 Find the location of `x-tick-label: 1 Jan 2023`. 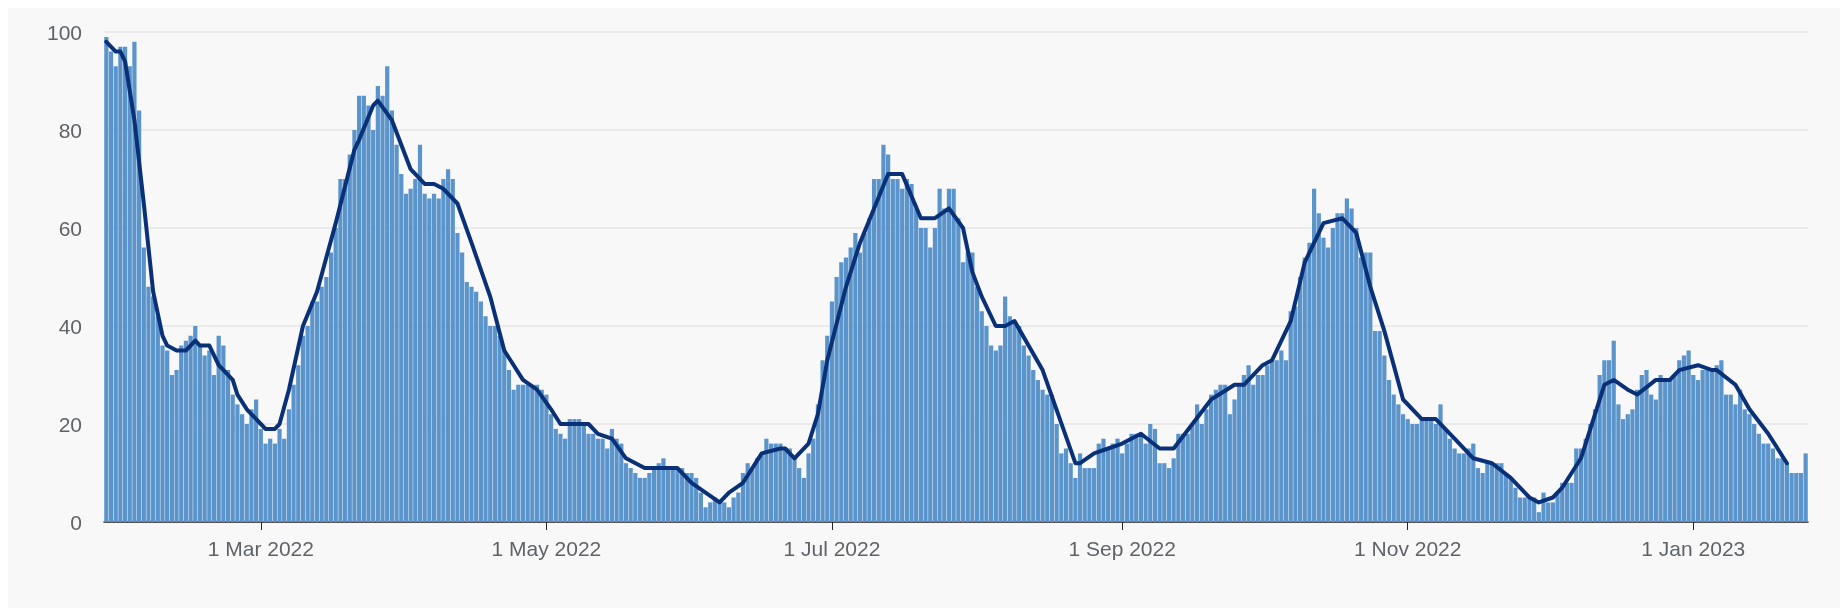

x-tick-label: 1 Jan 2023 is located at coordinates (1693, 548).